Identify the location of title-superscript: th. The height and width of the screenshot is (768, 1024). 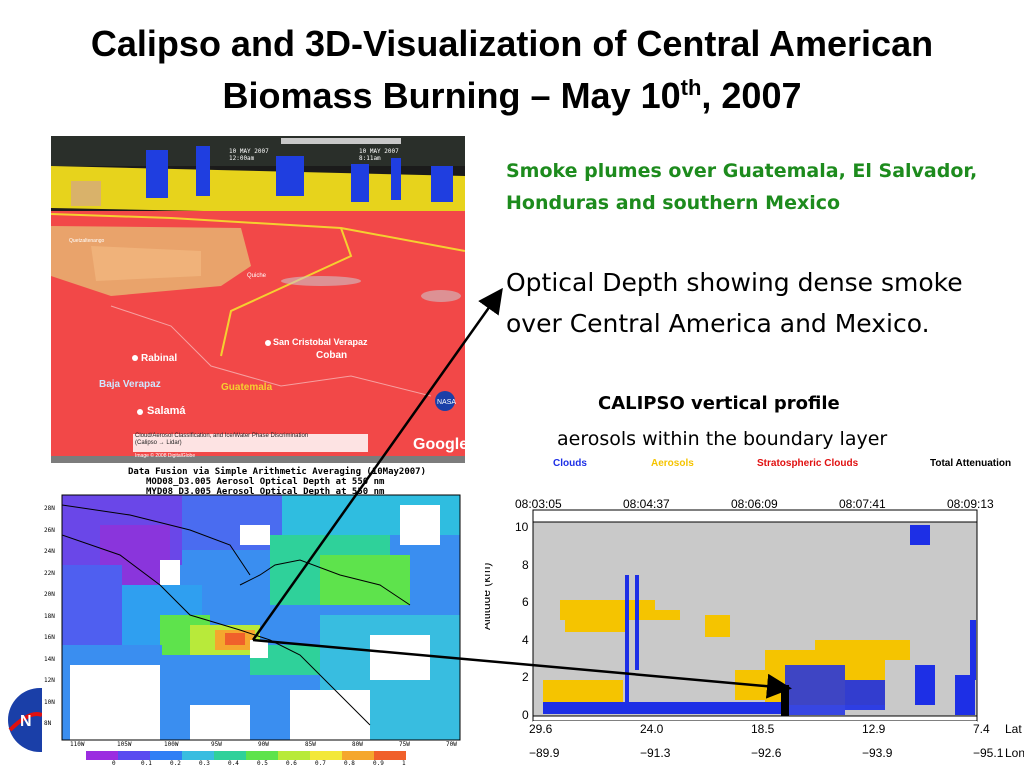
(691, 87).